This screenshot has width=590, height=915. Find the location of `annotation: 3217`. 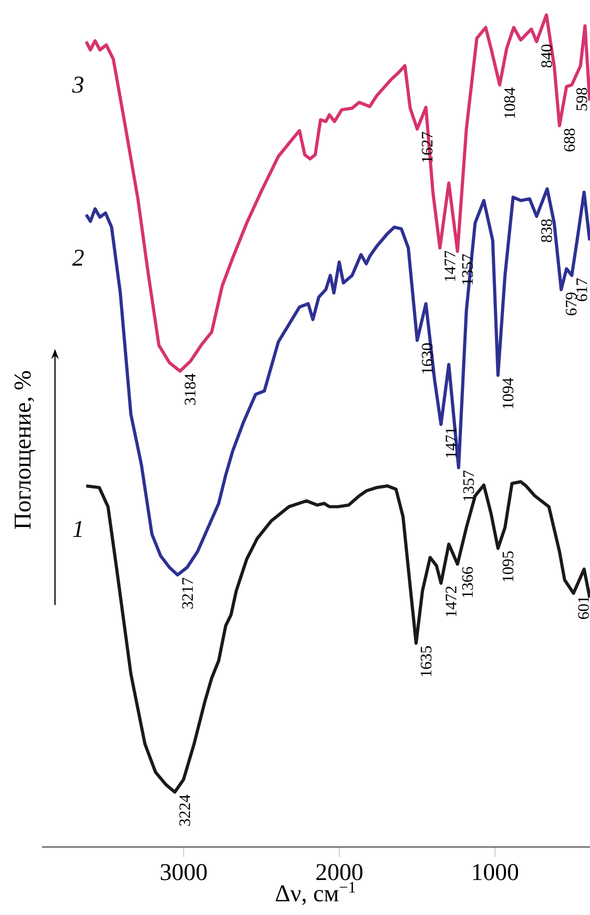

annotation: 3217 is located at coordinates (187, 593).